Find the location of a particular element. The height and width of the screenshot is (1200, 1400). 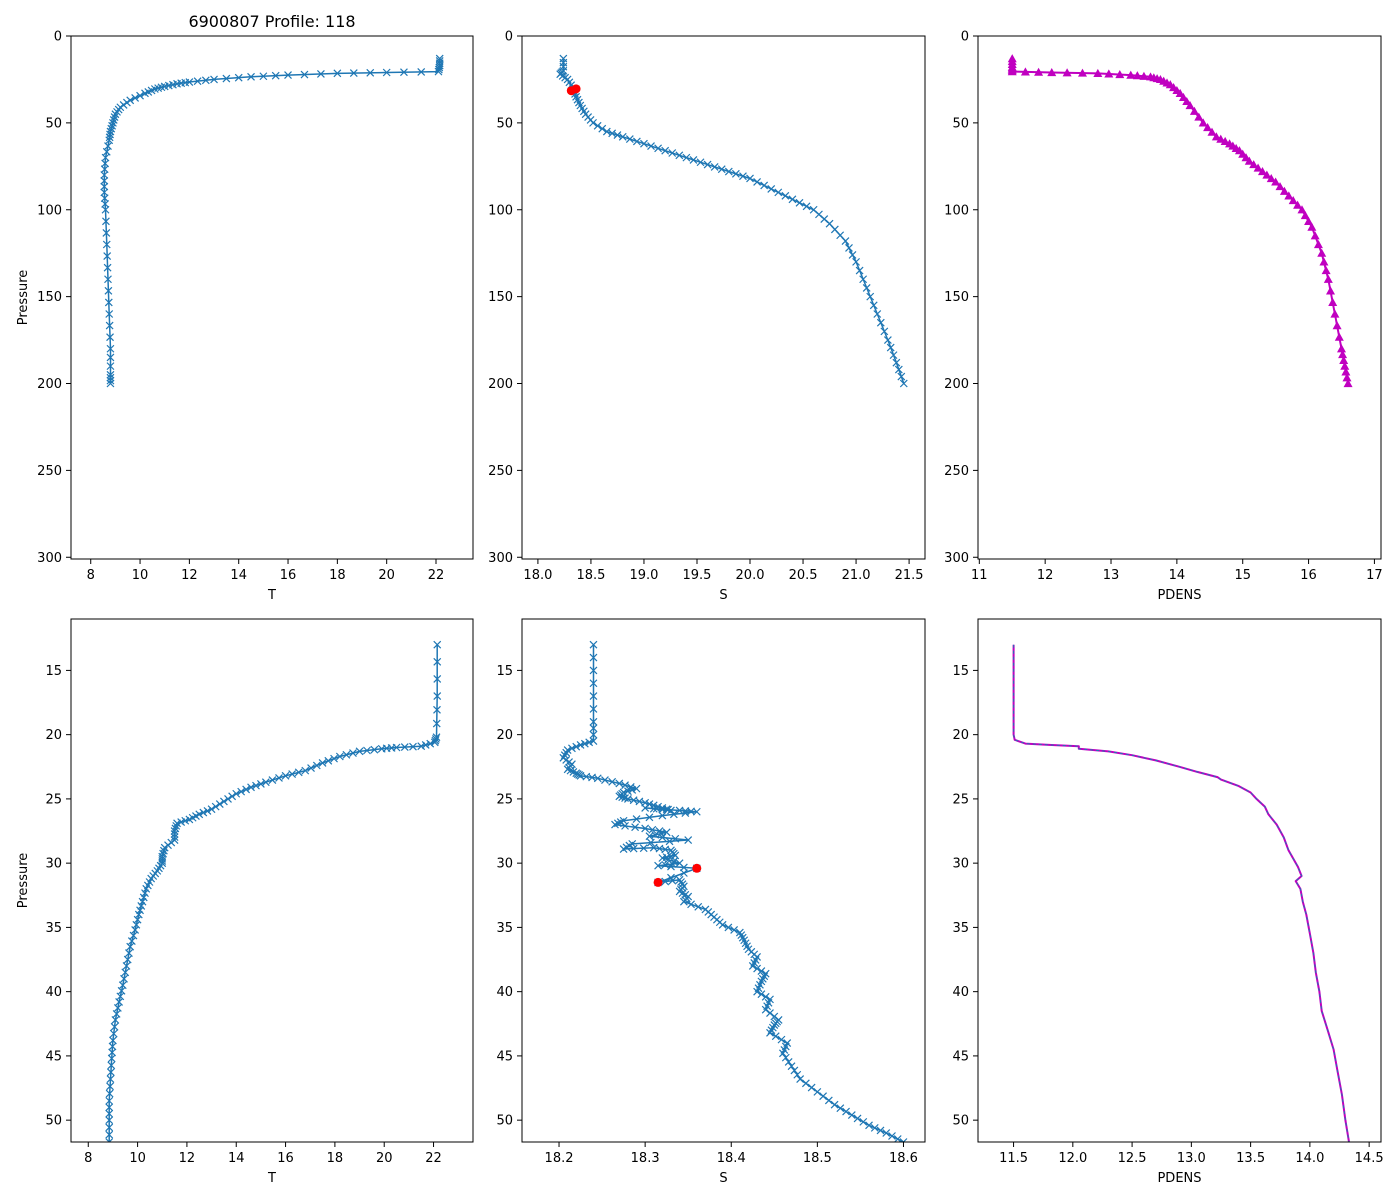

x-tick-label: 18.4 is located at coordinates (731, 1158).